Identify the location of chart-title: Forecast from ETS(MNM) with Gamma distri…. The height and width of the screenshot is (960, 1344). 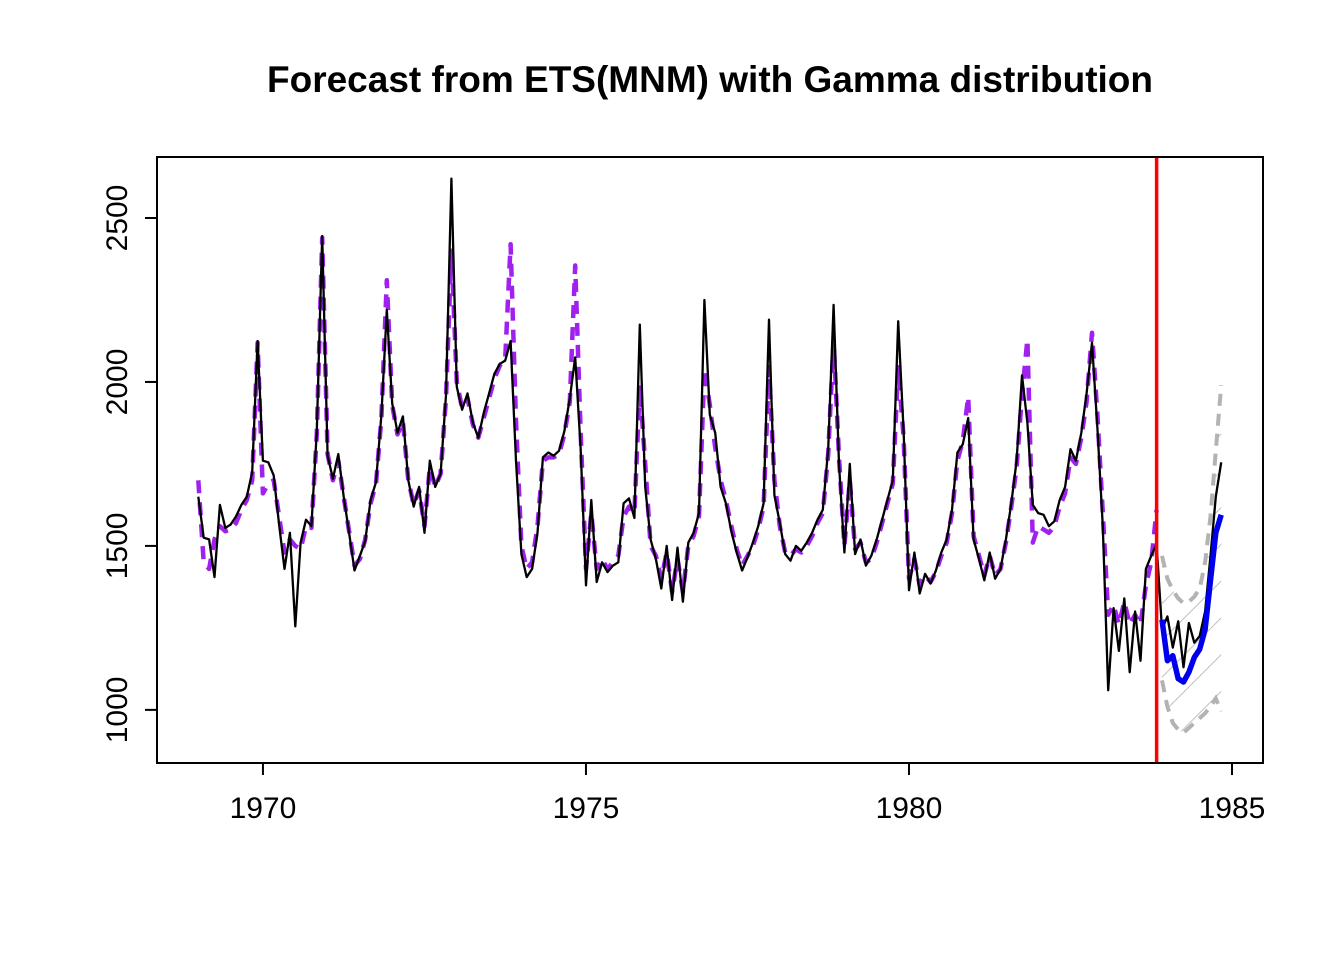
(710, 79).